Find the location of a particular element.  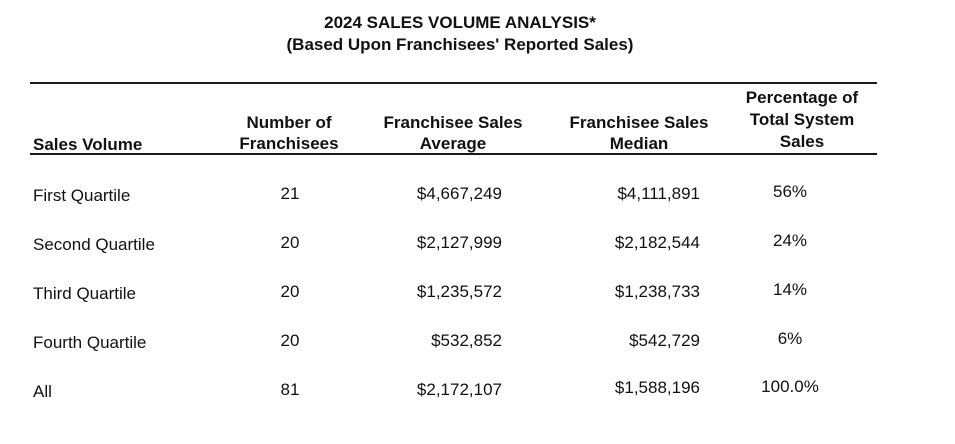

row-median: $1,588,196 is located at coordinates (657, 387).